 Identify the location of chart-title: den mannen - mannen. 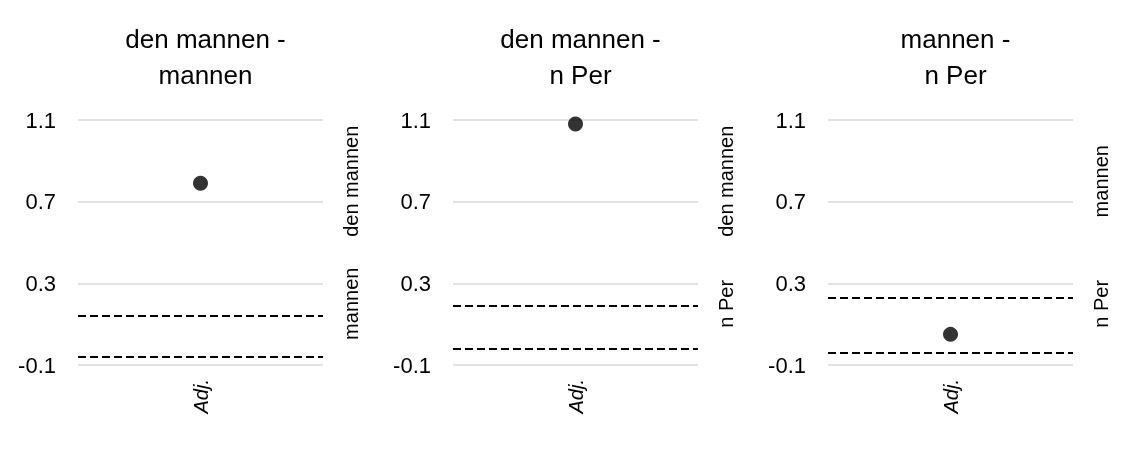
(205, 57).